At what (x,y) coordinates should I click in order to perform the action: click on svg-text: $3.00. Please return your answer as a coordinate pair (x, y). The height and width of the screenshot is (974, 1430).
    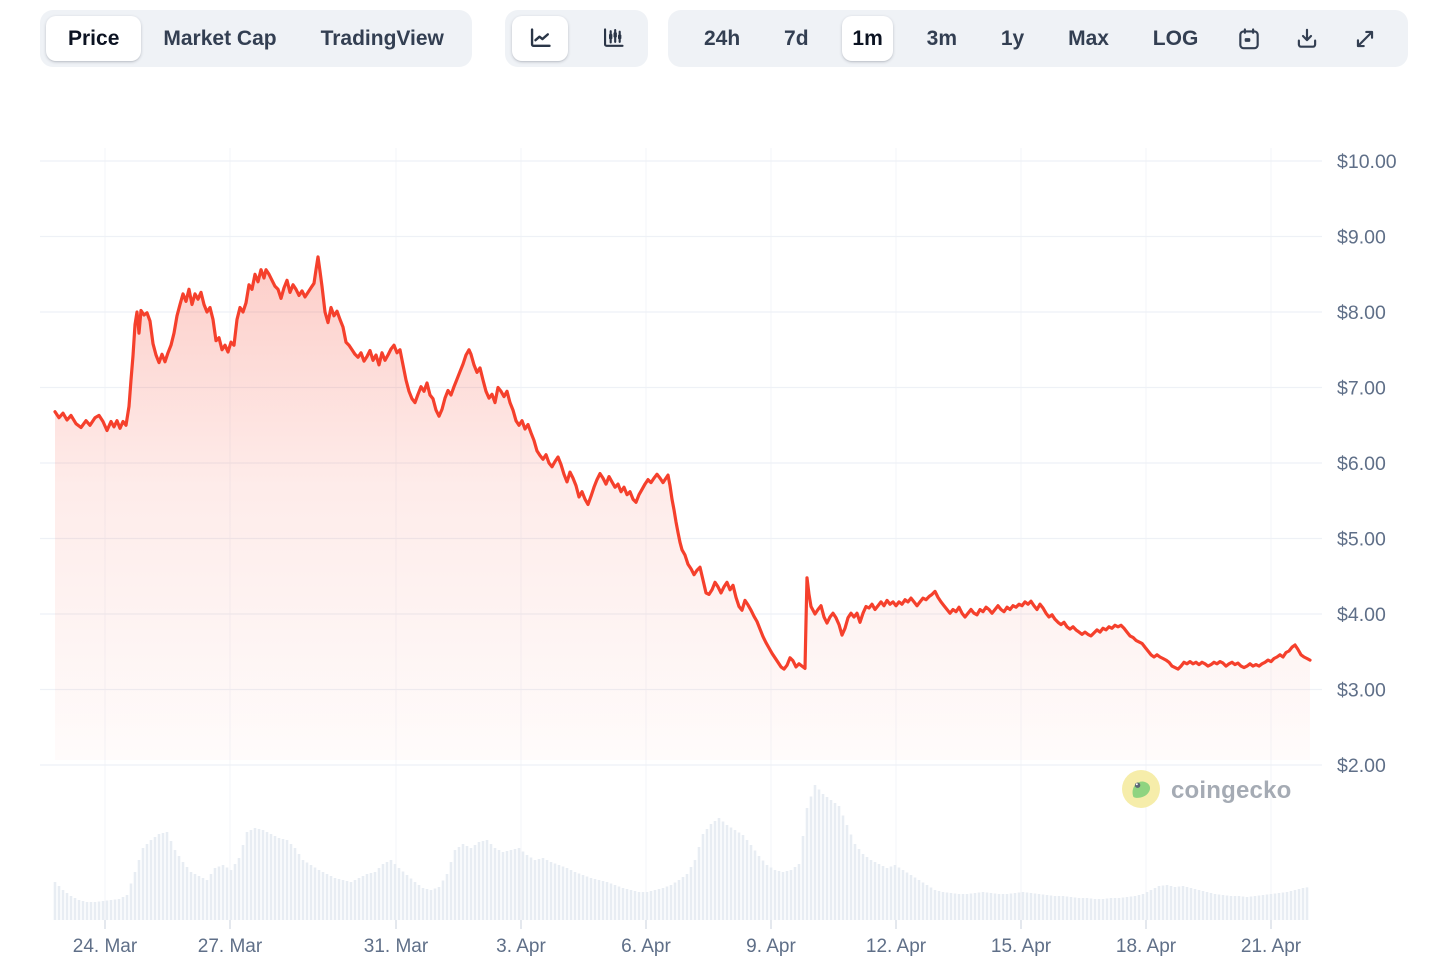
    Looking at the image, I should click on (1361, 691).